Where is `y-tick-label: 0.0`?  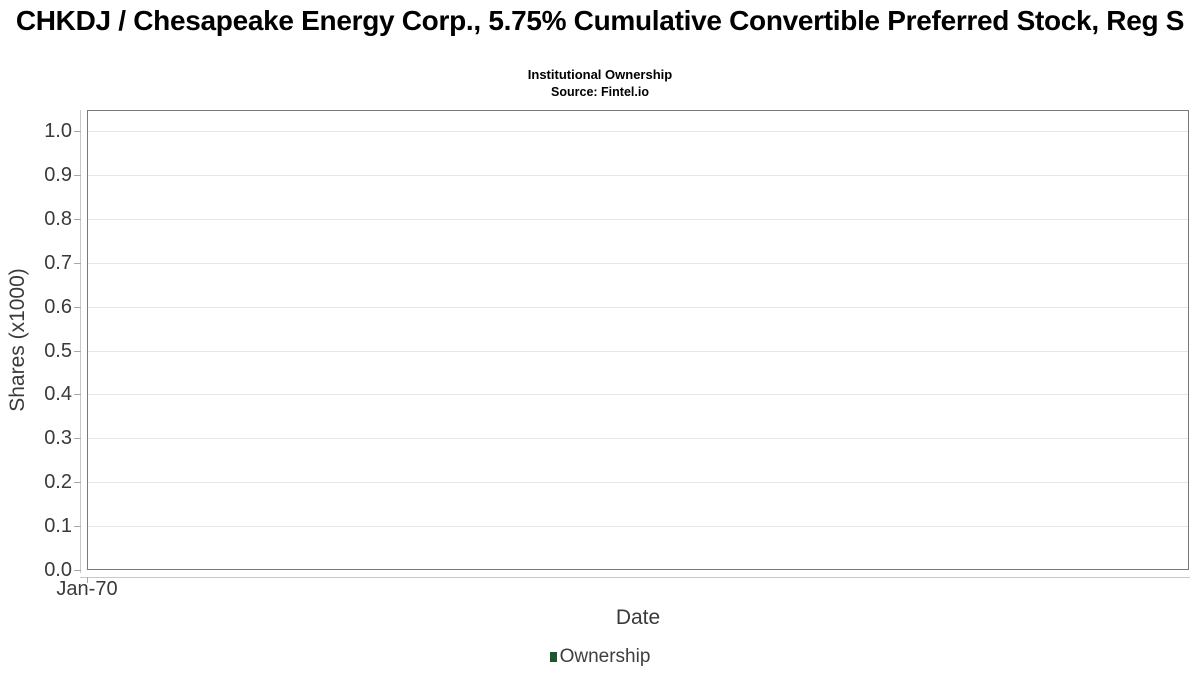
y-tick-label: 0.0 is located at coordinates (58, 570).